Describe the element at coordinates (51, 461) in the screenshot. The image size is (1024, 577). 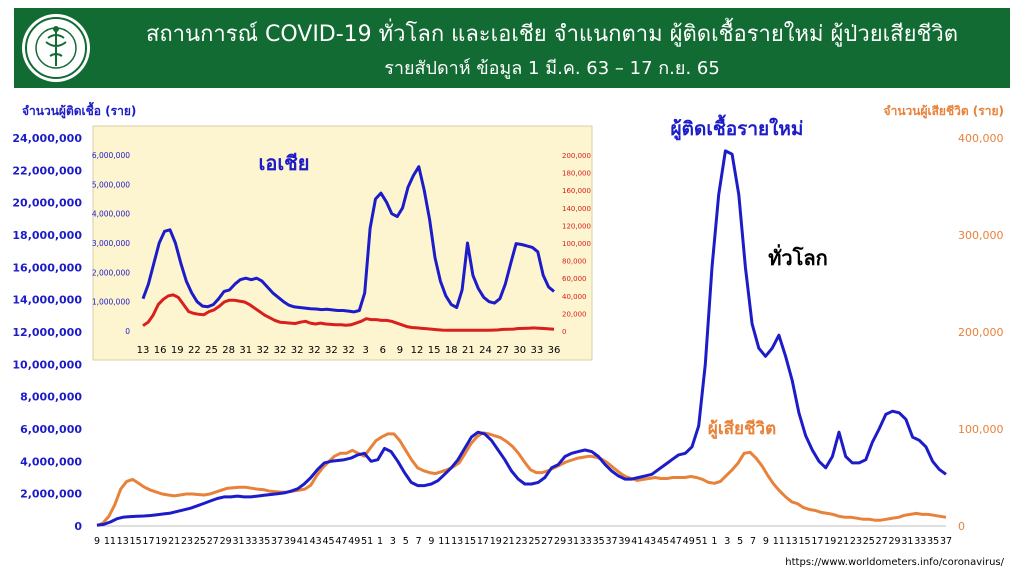
I see `y-left-tick-label: 4,000,000` at that location.